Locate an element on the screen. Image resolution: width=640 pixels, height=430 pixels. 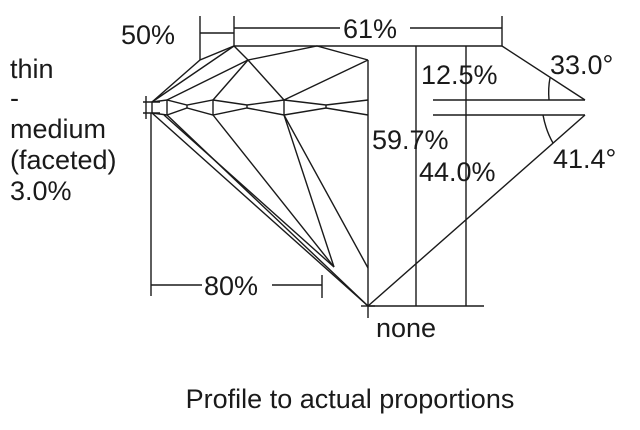
total-depth-label: 59.7% is located at coordinates (410, 140).